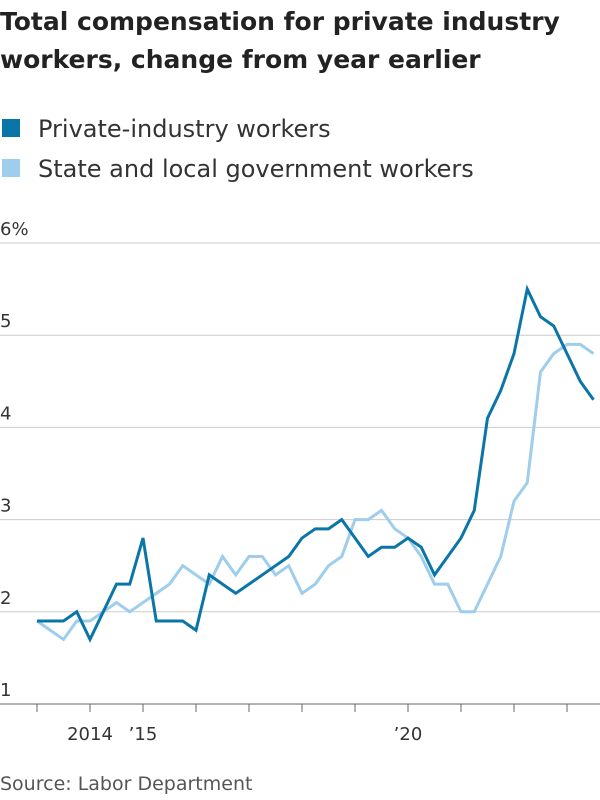  What do you see at coordinates (280, 21) in the screenshot?
I see `chart-title: Total compensation for private industry` at bounding box center [280, 21].